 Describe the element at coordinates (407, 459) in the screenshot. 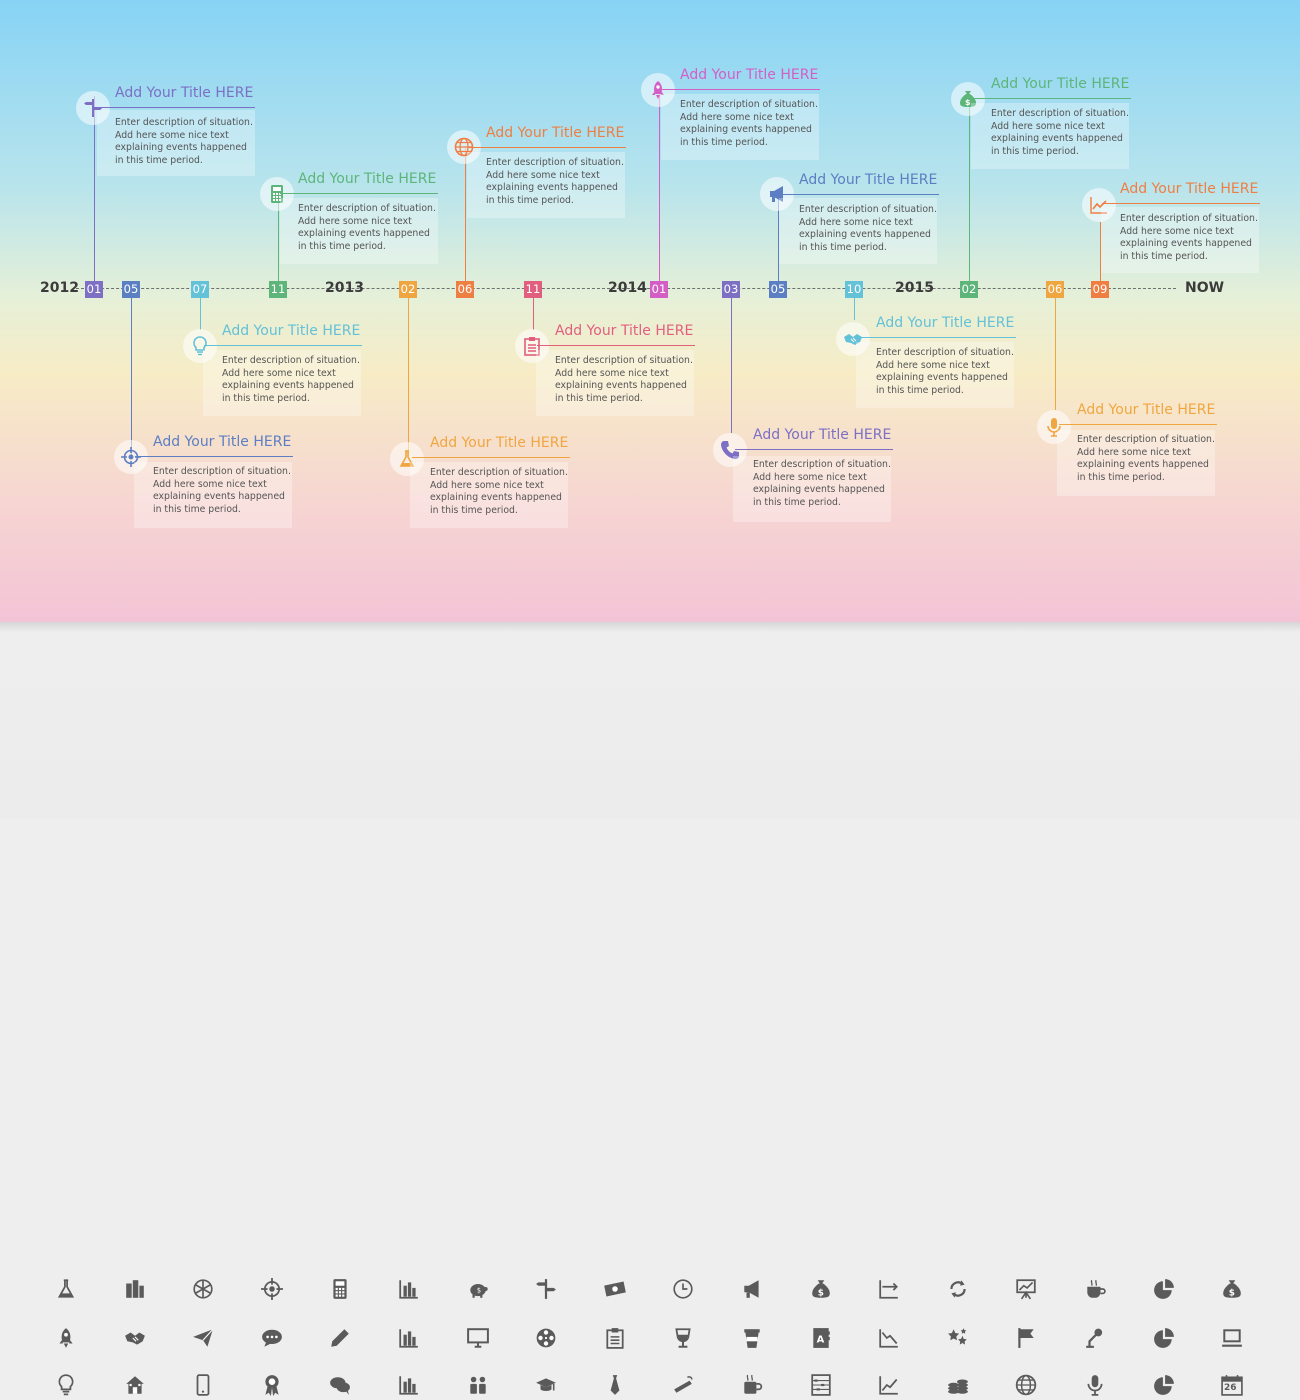

I see `flask-icon` at that location.